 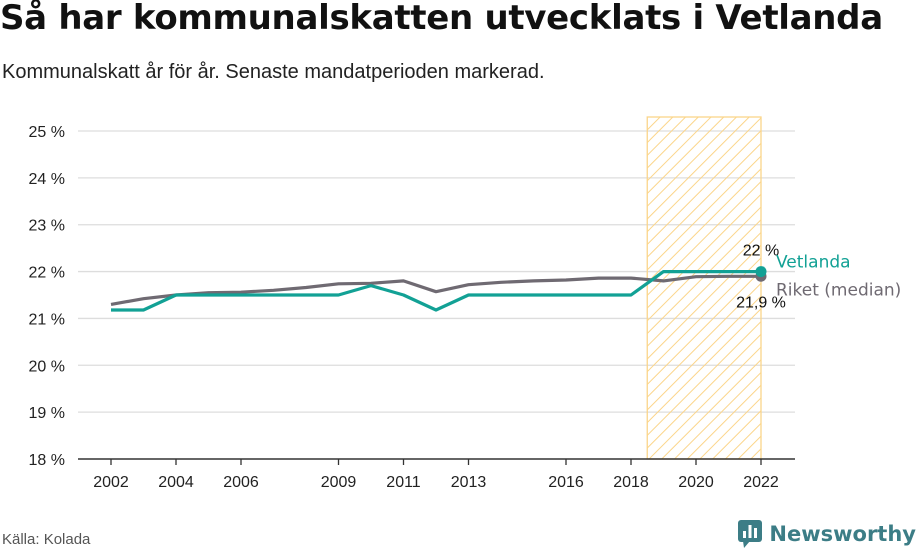 I want to click on x-tick-label: 2018, so click(x=631, y=482).